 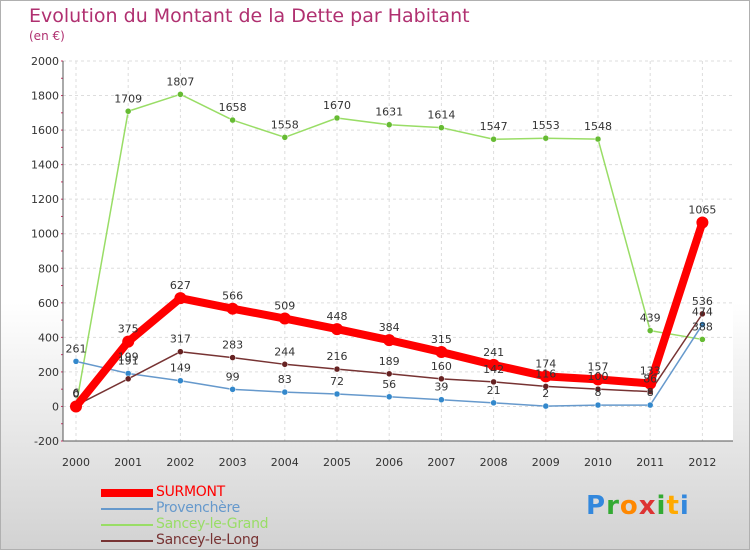 I want to click on data-label-sancey-le-long: 536, so click(x=702, y=301).